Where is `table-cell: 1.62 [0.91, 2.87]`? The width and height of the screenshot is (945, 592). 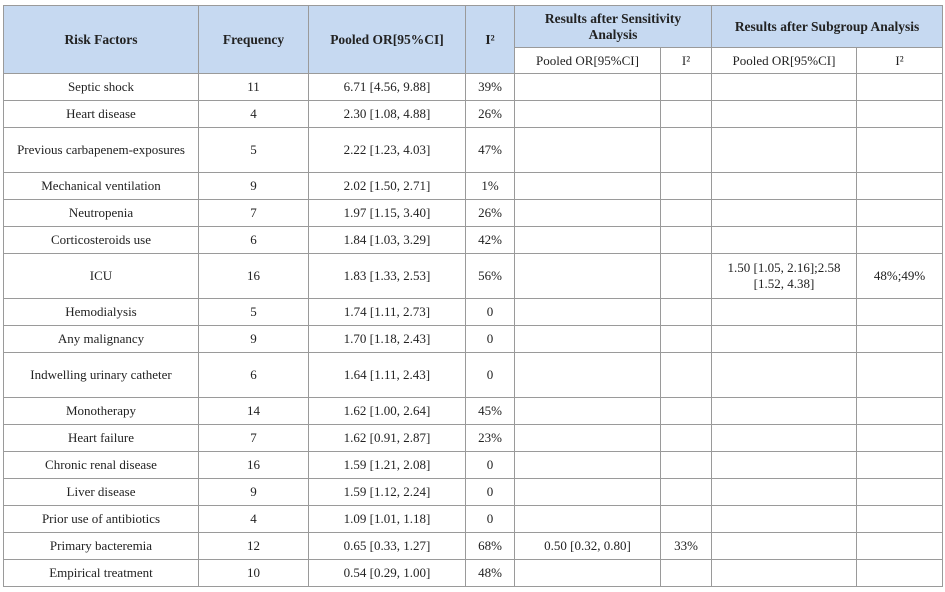 table-cell: 1.62 [0.91, 2.87] is located at coordinates (387, 438).